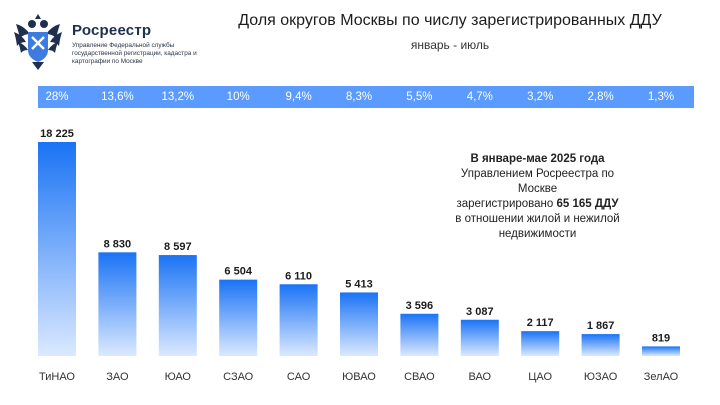 The width and height of the screenshot is (720, 405). What do you see at coordinates (112, 30) in the screenshot?
I see `logo-name: Росреестр` at bounding box center [112, 30].